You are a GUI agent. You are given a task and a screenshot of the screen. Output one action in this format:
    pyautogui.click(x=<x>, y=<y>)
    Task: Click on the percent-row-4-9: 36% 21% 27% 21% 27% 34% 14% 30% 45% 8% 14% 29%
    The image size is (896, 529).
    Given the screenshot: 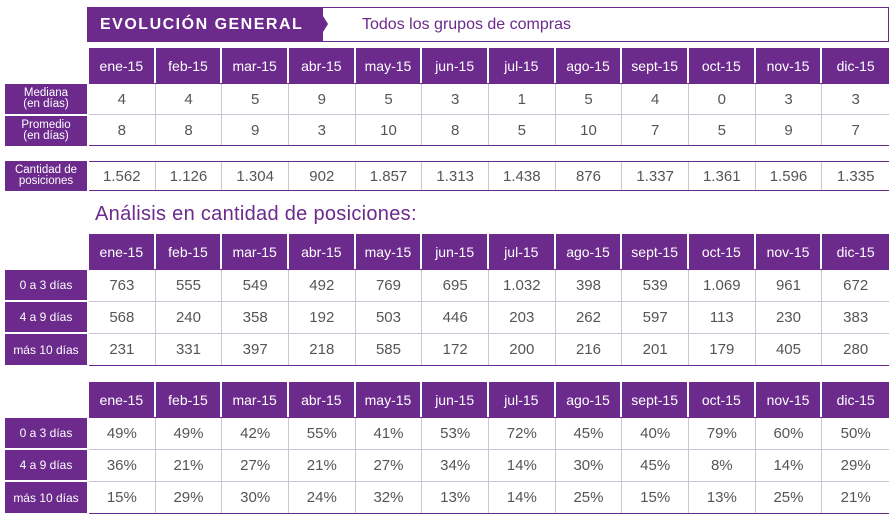 What is the action you would take?
    pyautogui.click(x=489, y=466)
    